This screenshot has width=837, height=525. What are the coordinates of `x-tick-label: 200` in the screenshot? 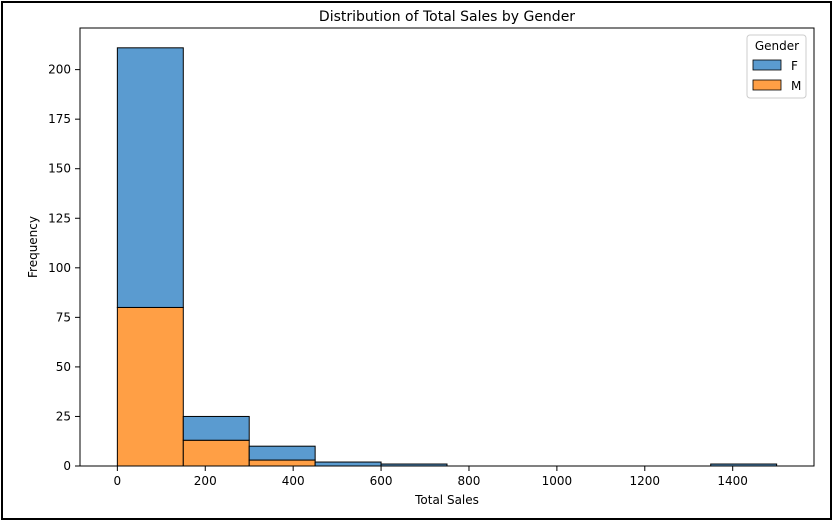 It's located at (205, 481).